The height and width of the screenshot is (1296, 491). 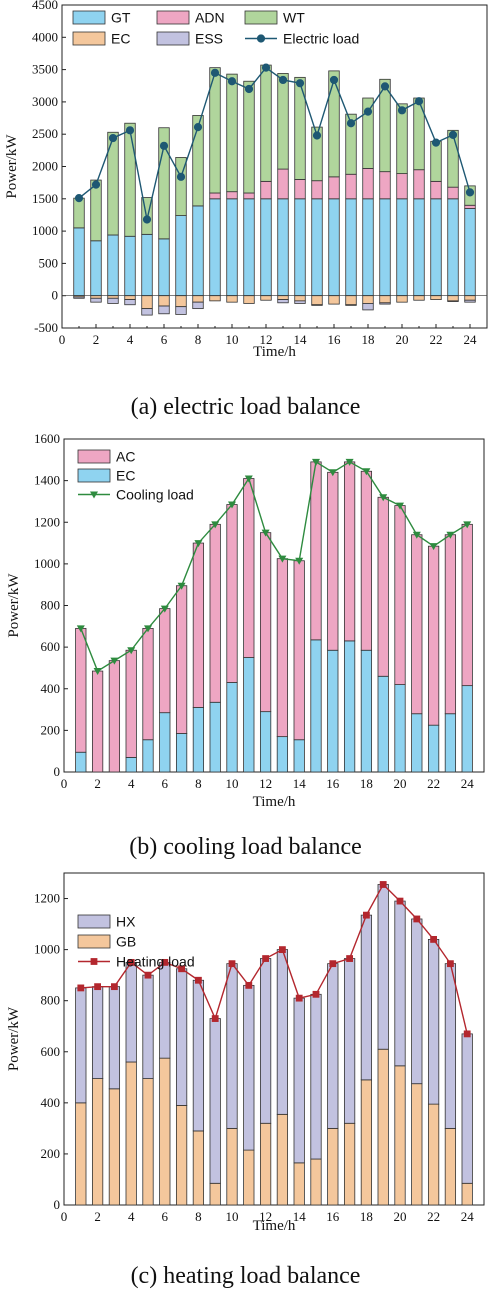 What do you see at coordinates (121, 18) in the screenshot?
I see `legend-label-gt: GT` at bounding box center [121, 18].